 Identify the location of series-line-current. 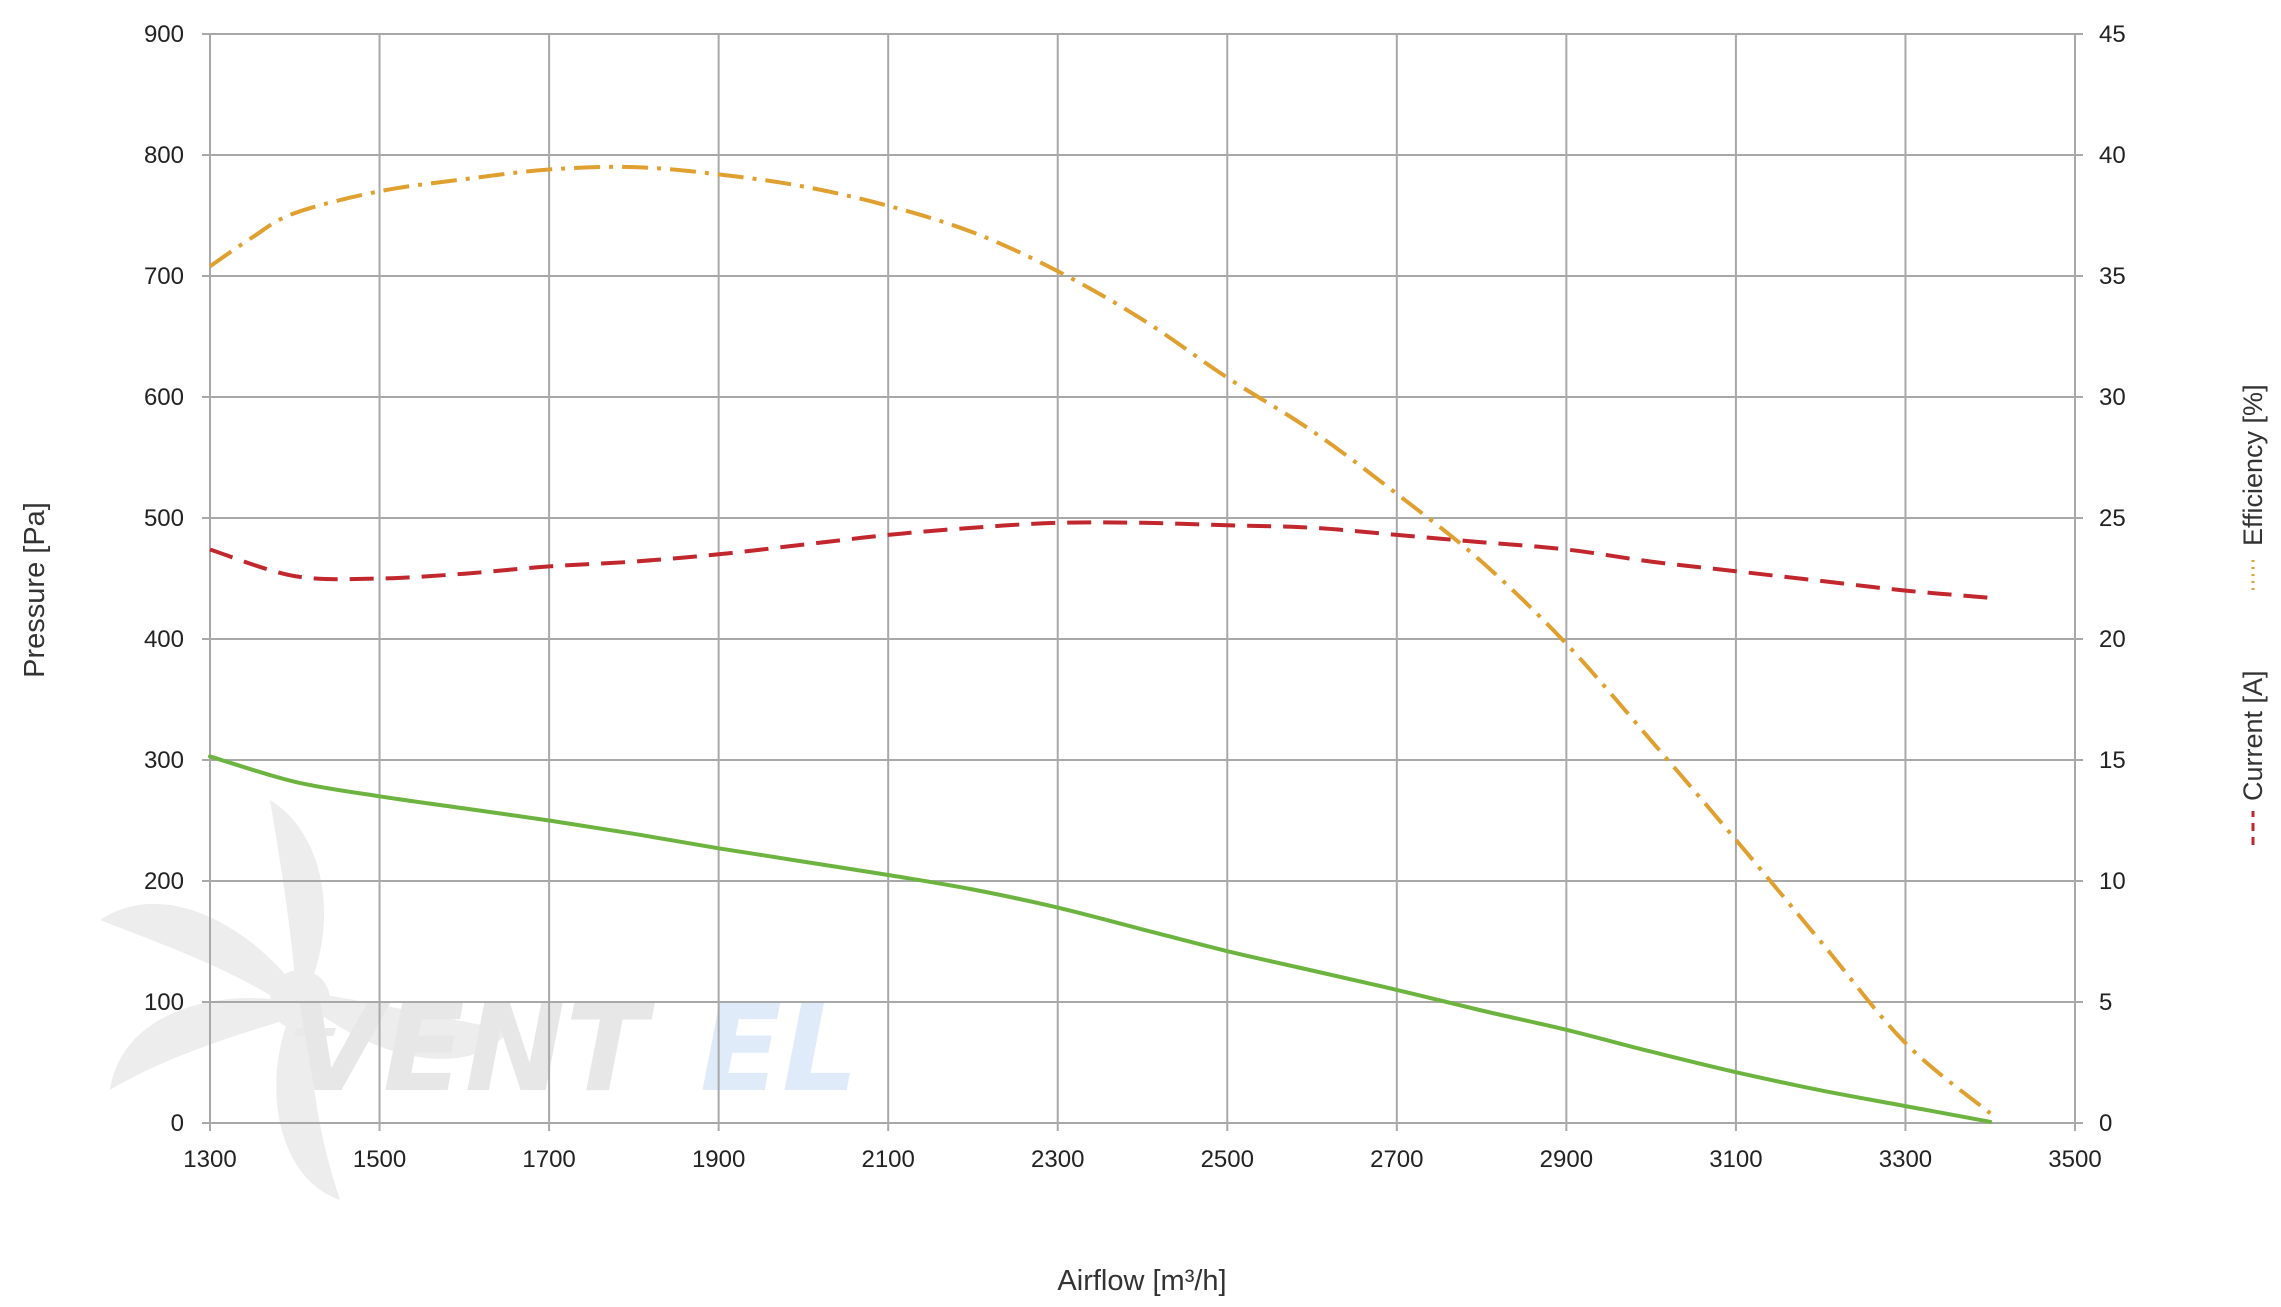
(1100, 560).